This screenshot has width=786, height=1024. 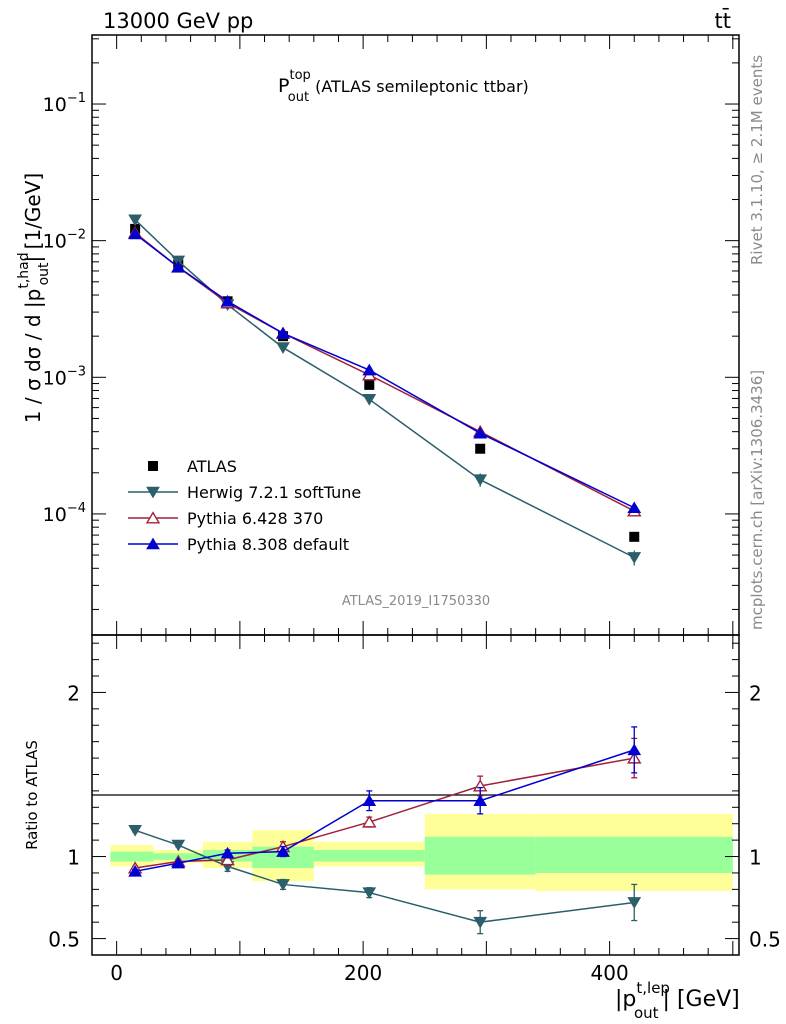 I want to click on ytick-exponent: −1, so click(x=76, y=98).